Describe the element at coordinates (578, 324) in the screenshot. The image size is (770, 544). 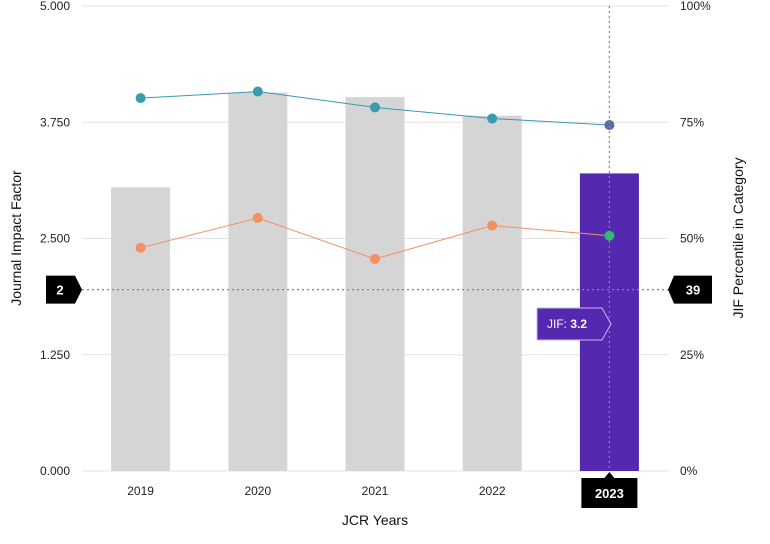
I see `tooltip-value: 3.2` at that location.